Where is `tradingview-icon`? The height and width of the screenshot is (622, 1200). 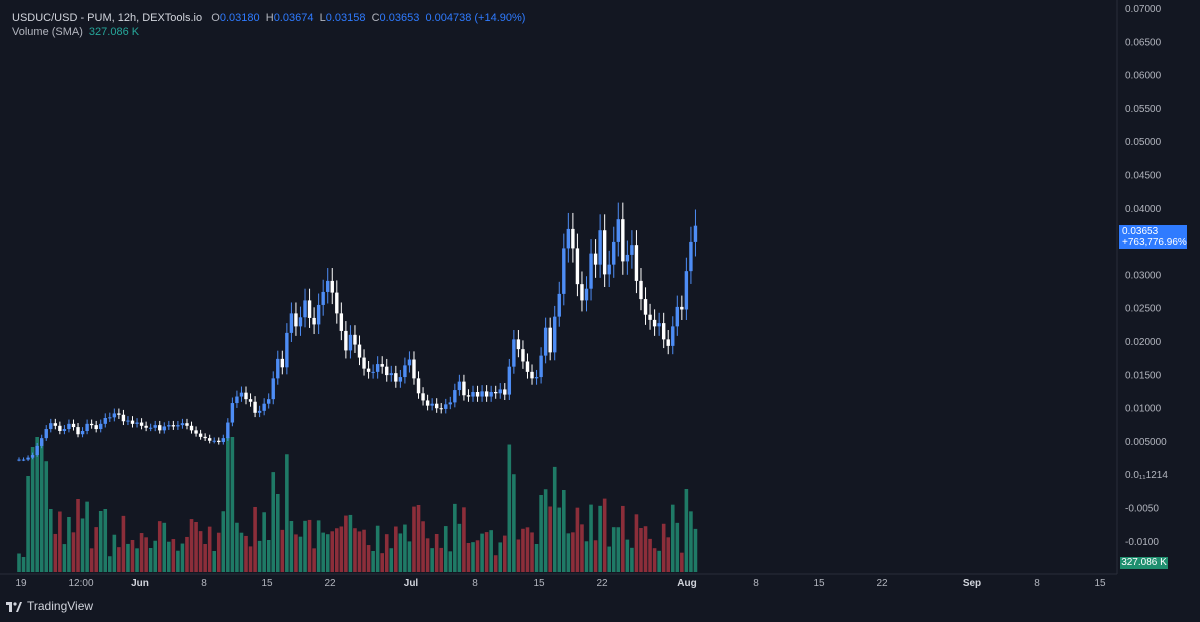 tradingview-icon is located at coordinates (14, 606).